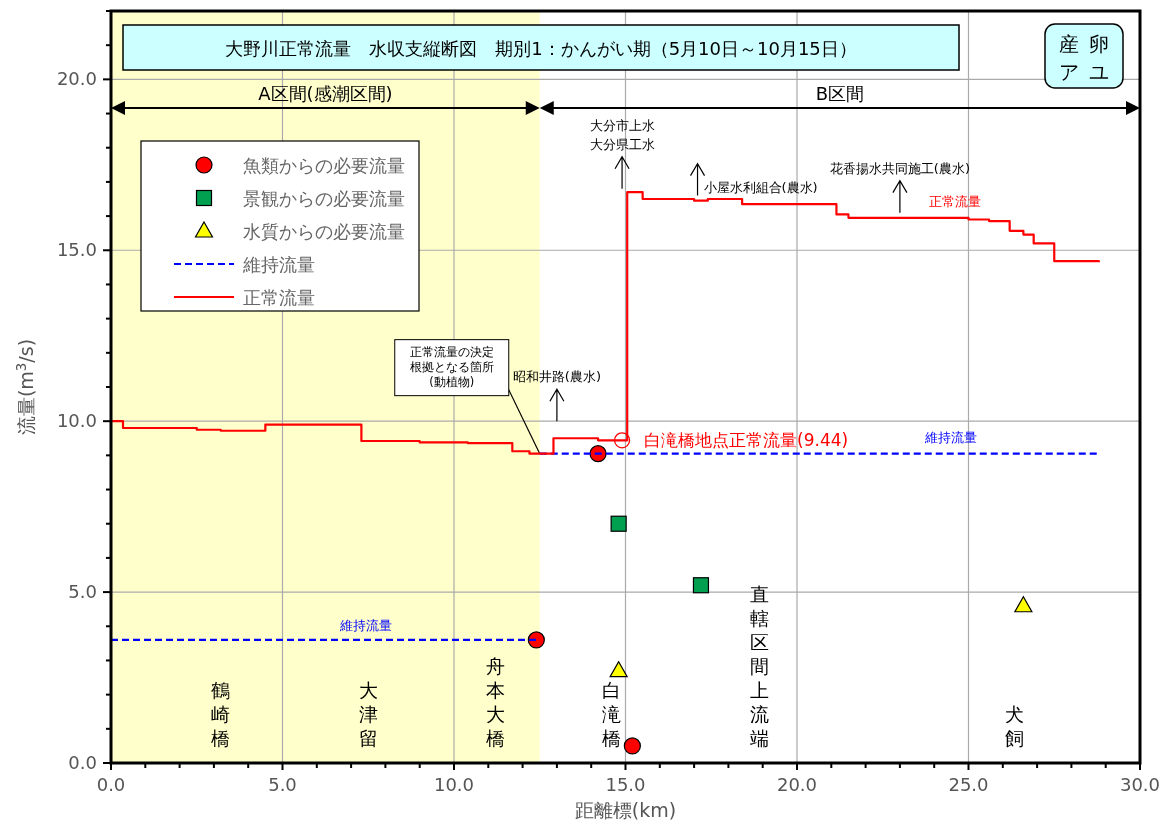 This screenshot has height=827, width=1176. What do you see at coordinates (451, 366) in the screenshot?
I see `annotation: 正常流量の決定根拠となる箇所(動植物)` at bounding box center [451, 366].